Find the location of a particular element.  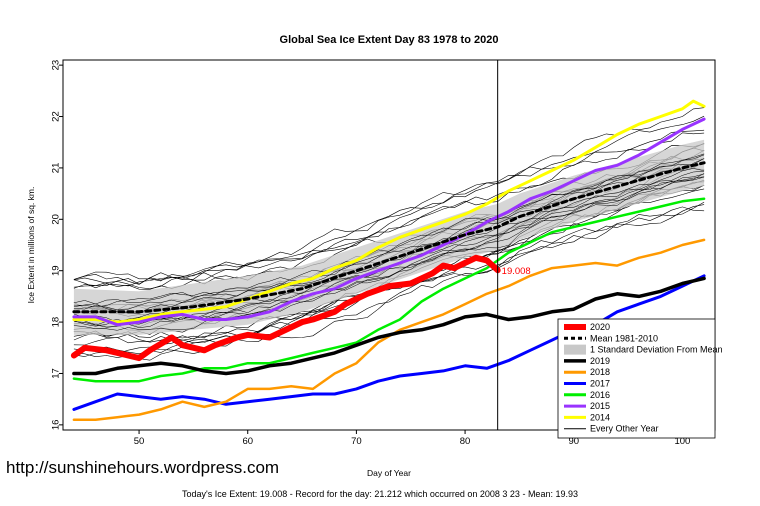

x-axis-label: Day of Year is located at coordinates (389, 473).